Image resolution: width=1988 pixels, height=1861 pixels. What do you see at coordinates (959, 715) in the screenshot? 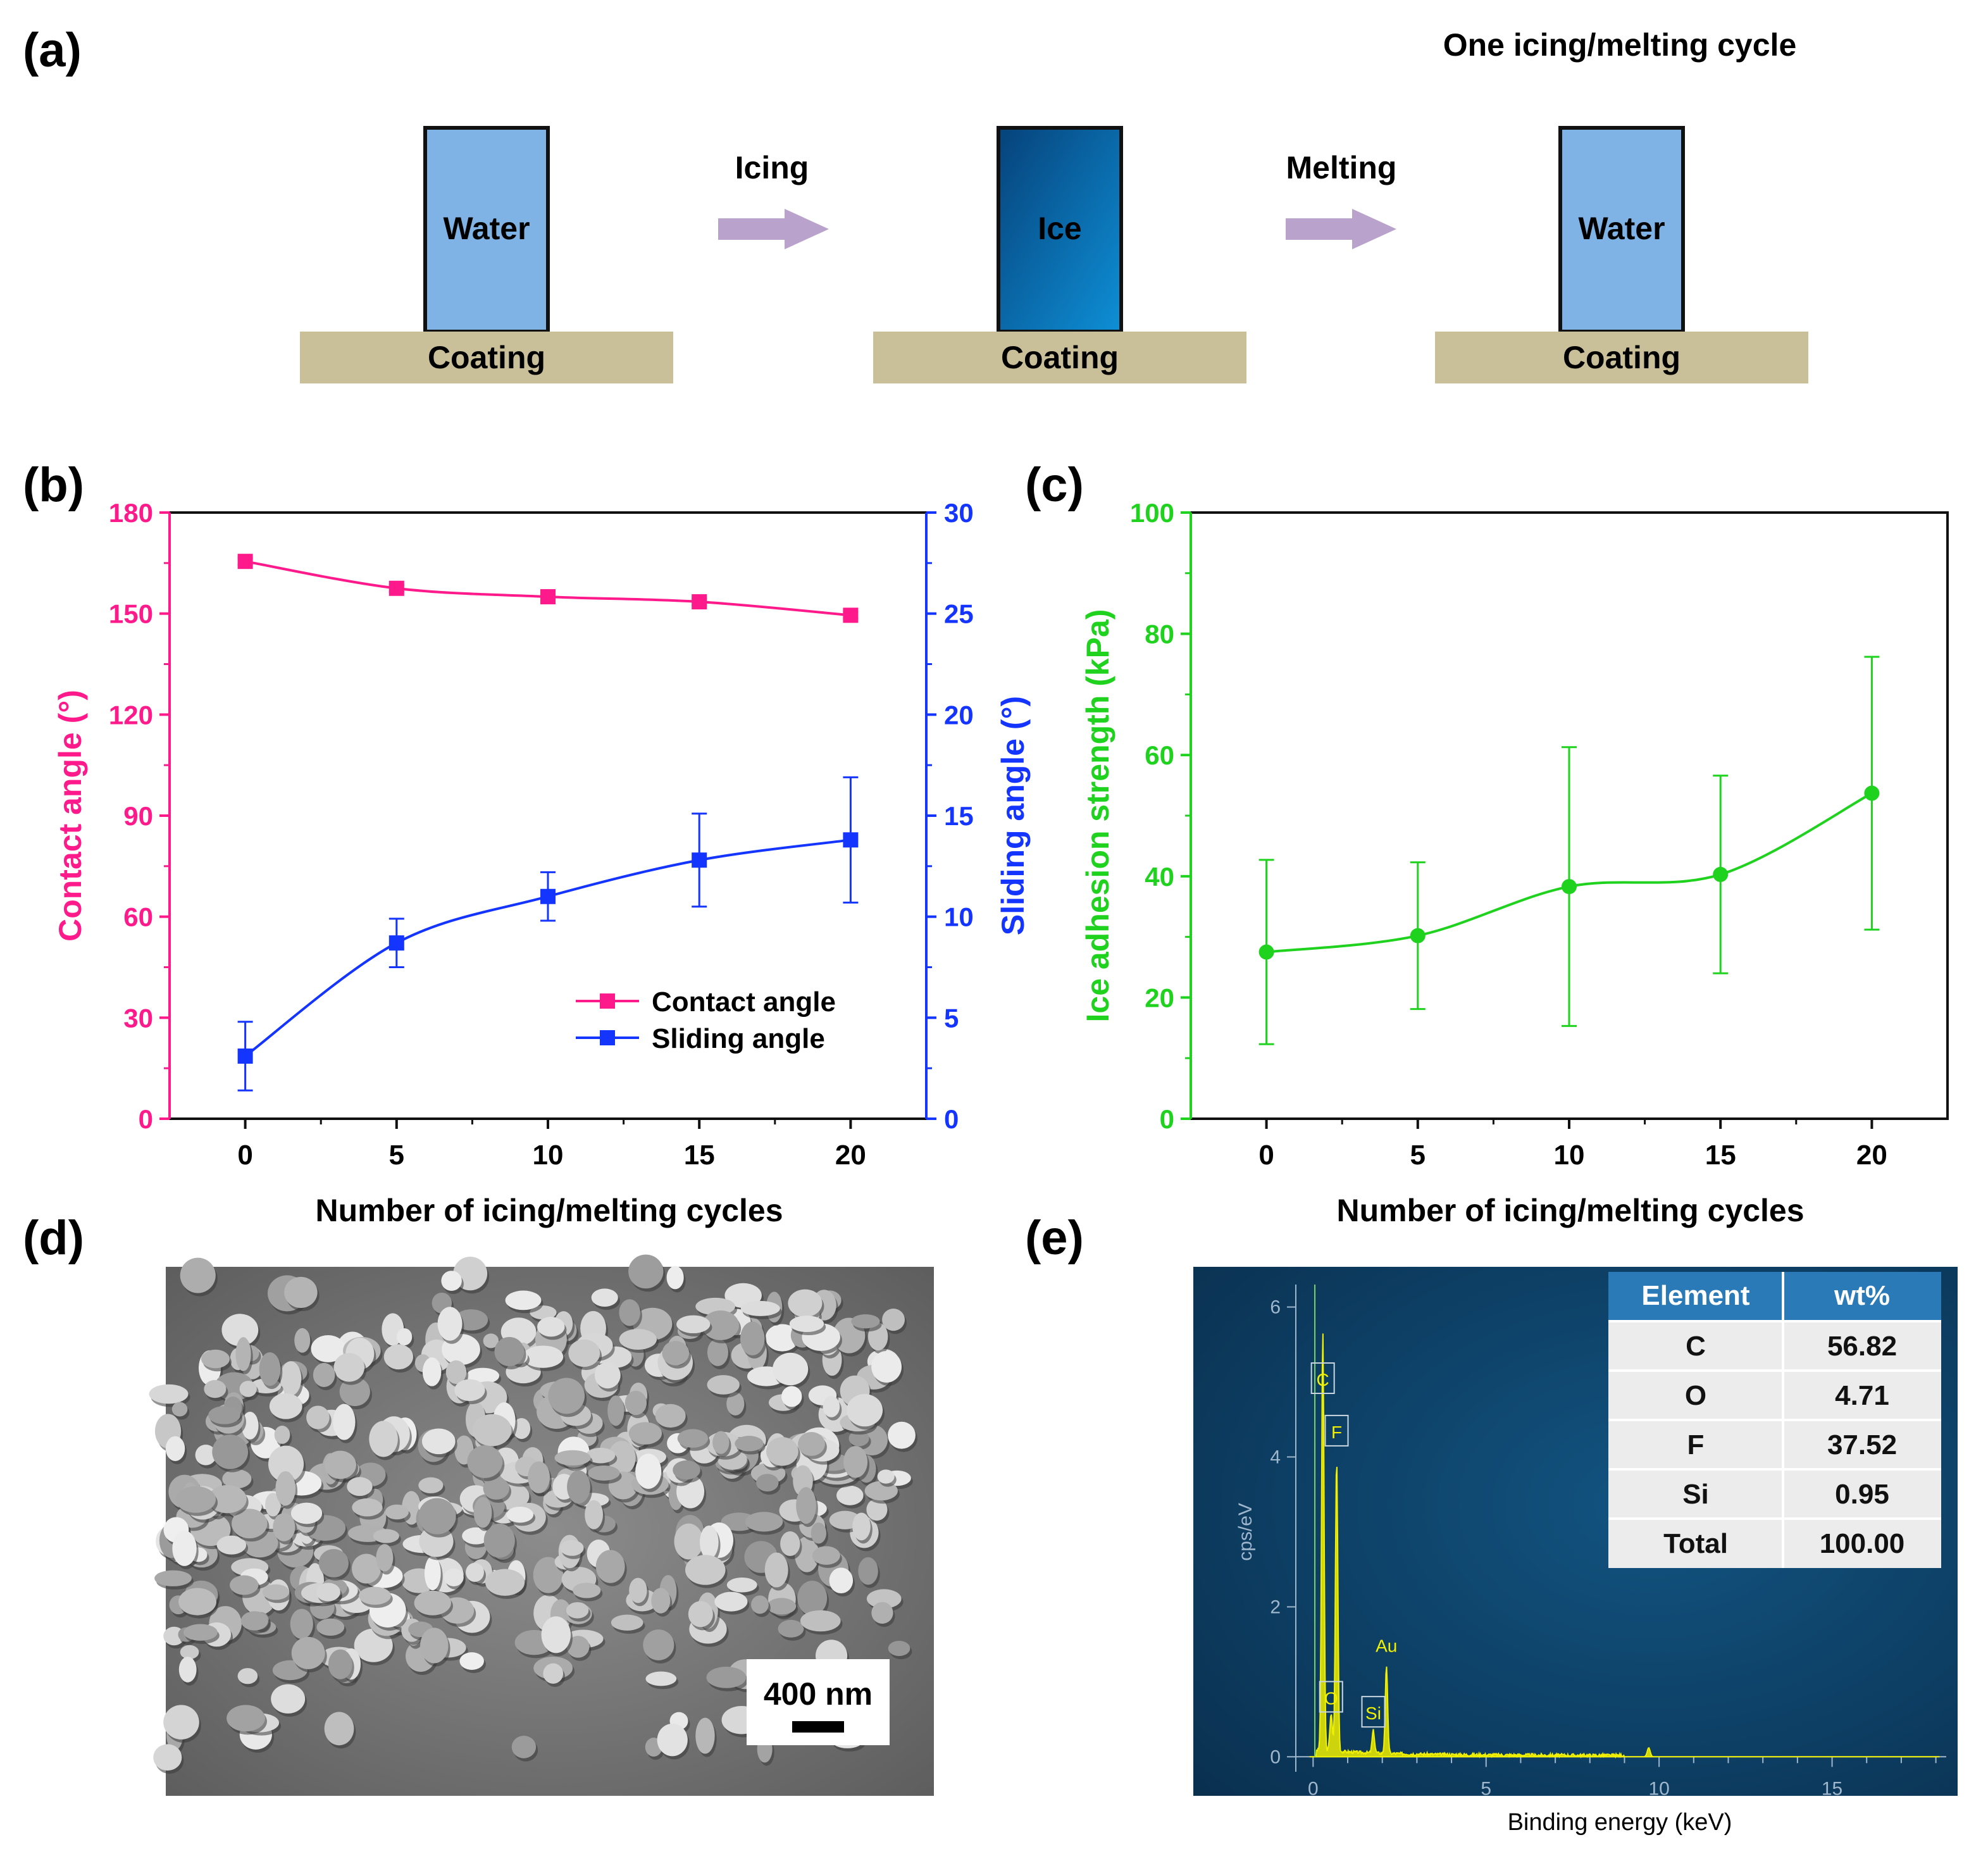
I see `y-tick-label-right: 20` at bounding box center [959, 715].